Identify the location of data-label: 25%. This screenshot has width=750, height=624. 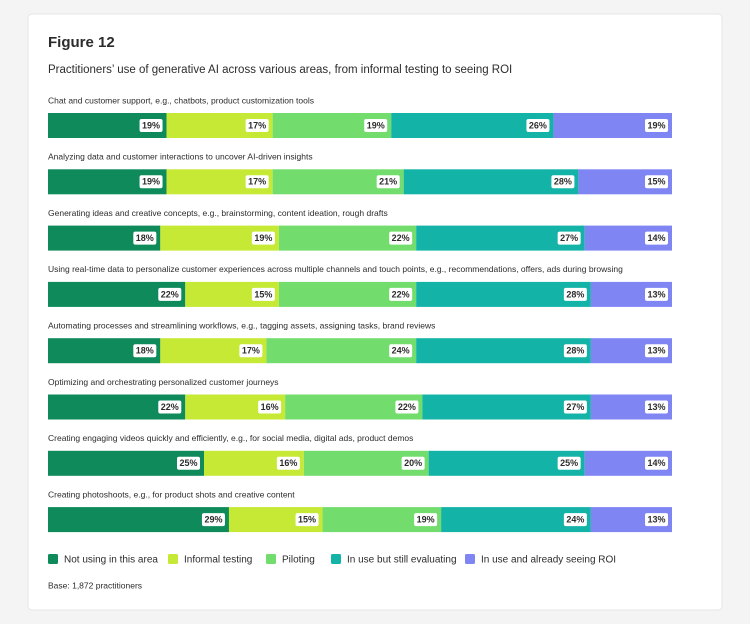
(569, 463).